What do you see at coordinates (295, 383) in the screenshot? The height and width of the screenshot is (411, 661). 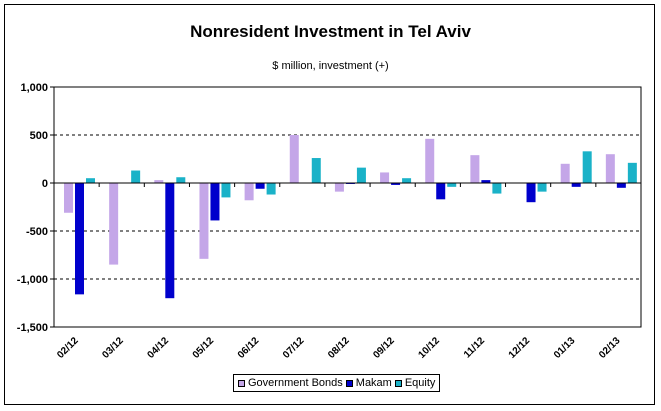 I see `legend-label-government-bonds: Government Bonds` at bounding box center [295, 383].